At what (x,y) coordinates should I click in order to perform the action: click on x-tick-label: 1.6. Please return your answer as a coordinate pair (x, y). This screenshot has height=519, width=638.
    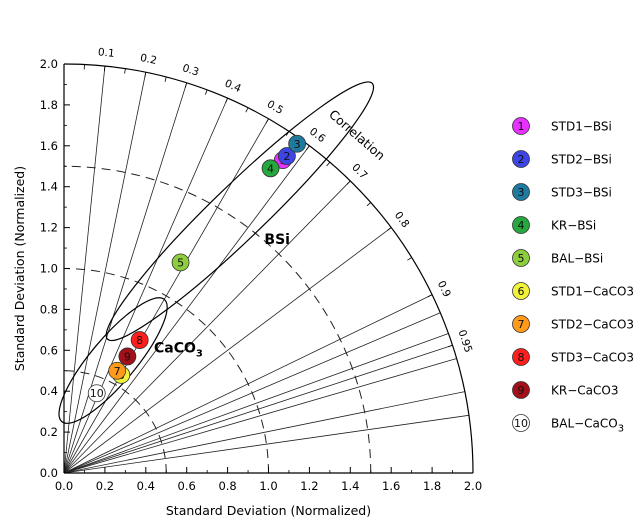
    Looking at the image, I should click on (391, 486).